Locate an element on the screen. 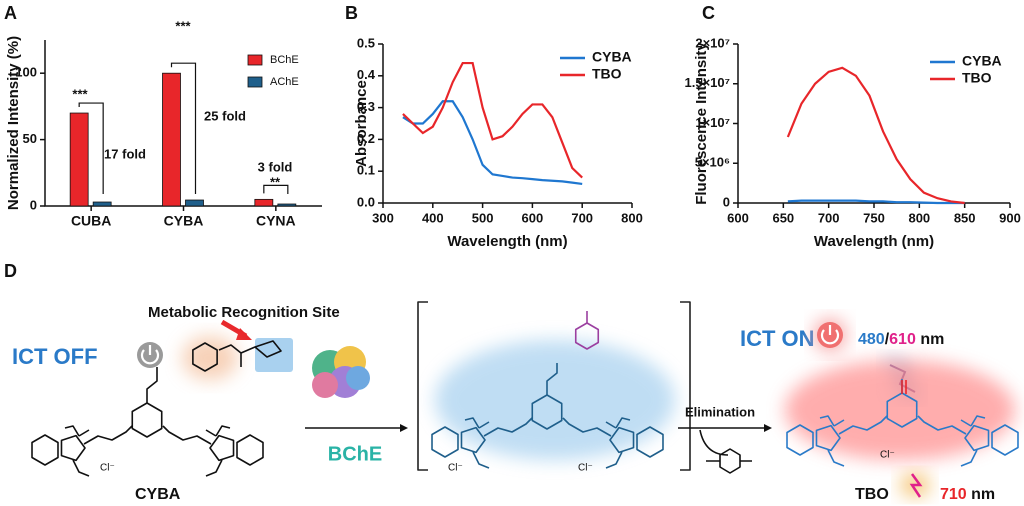  annotation: 25 fold is located at coordinates (225, 115).